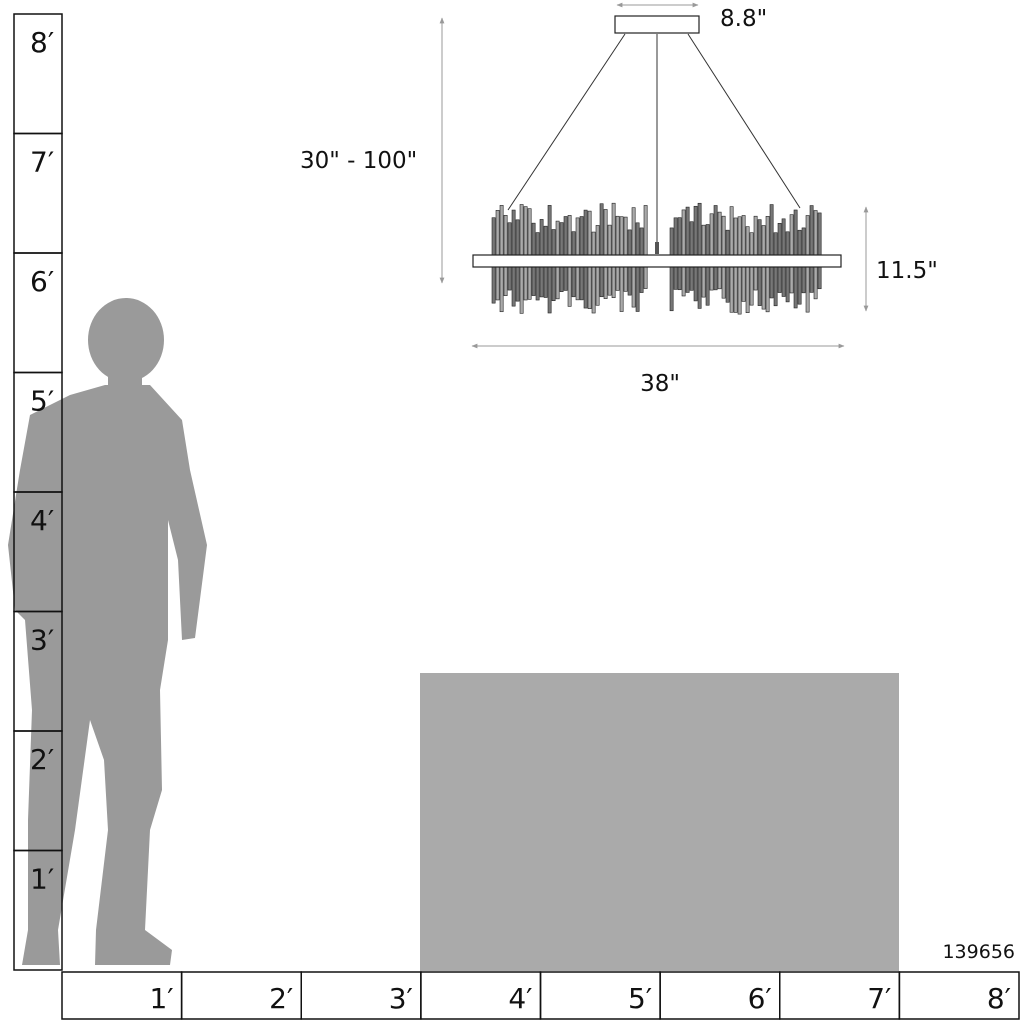  What do you see at coordinates (879, 998) in the screenshot?
I see `horizontal-ruler-label: 7′` at bounding box center [879, 998].